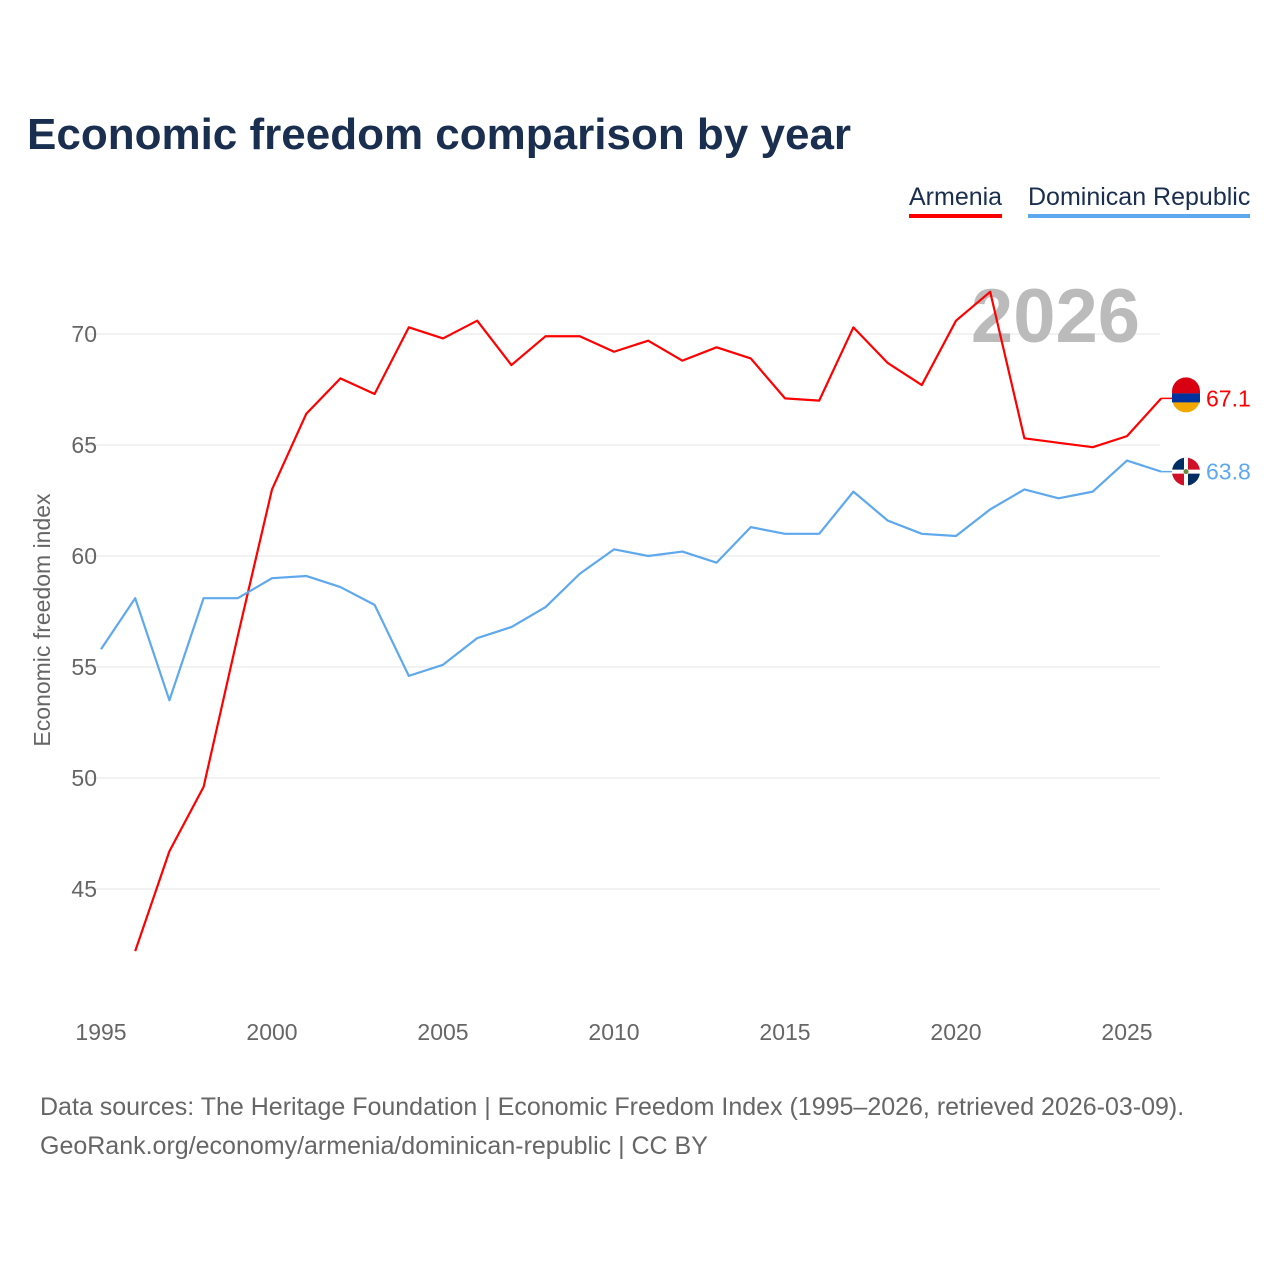 This screenshot has height=1280, width=1280. Describe the element at coordinates (84, 334) in the screenshot. I see `y-tick-label: 70` at that location.